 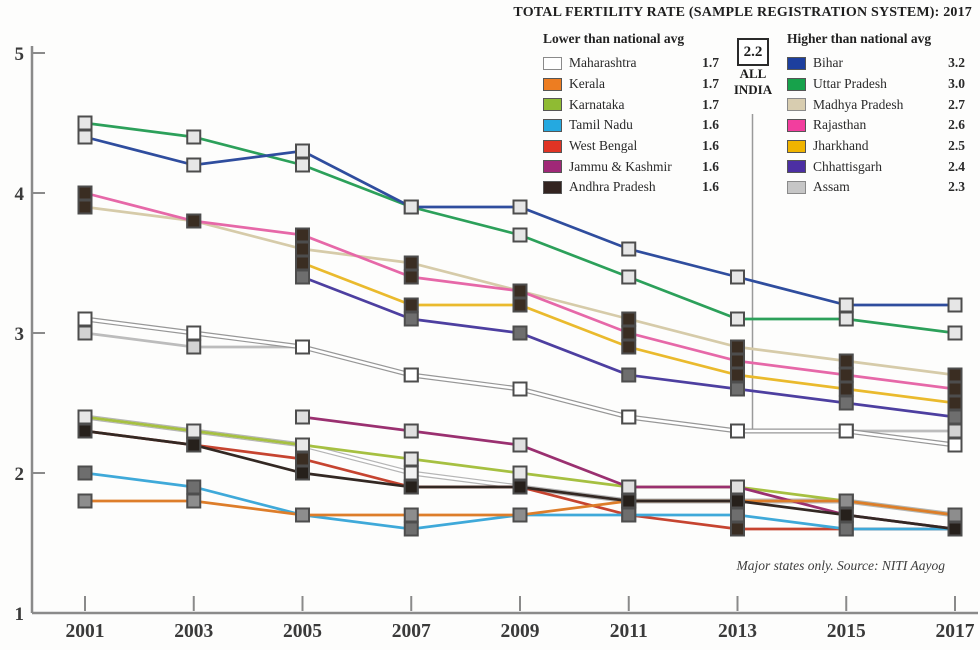 I want to click on data-marker-maharashtra, so click(x=411, y=473).